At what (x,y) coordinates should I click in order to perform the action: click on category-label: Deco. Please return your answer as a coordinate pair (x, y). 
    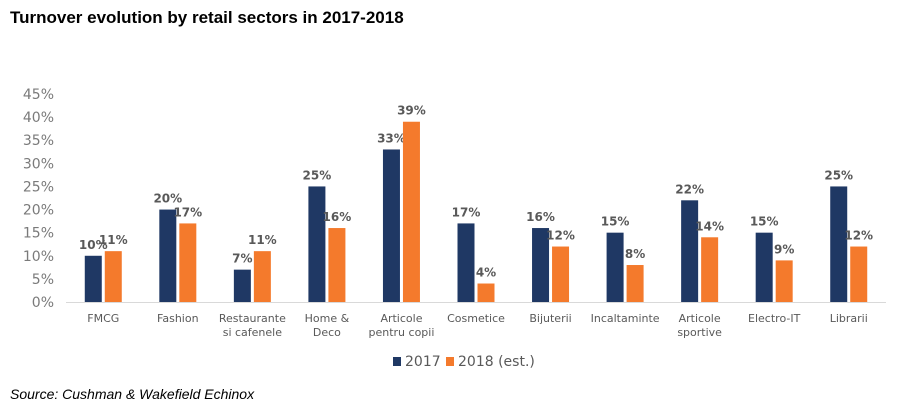
    Looking at the image, I should click on (327, 332).